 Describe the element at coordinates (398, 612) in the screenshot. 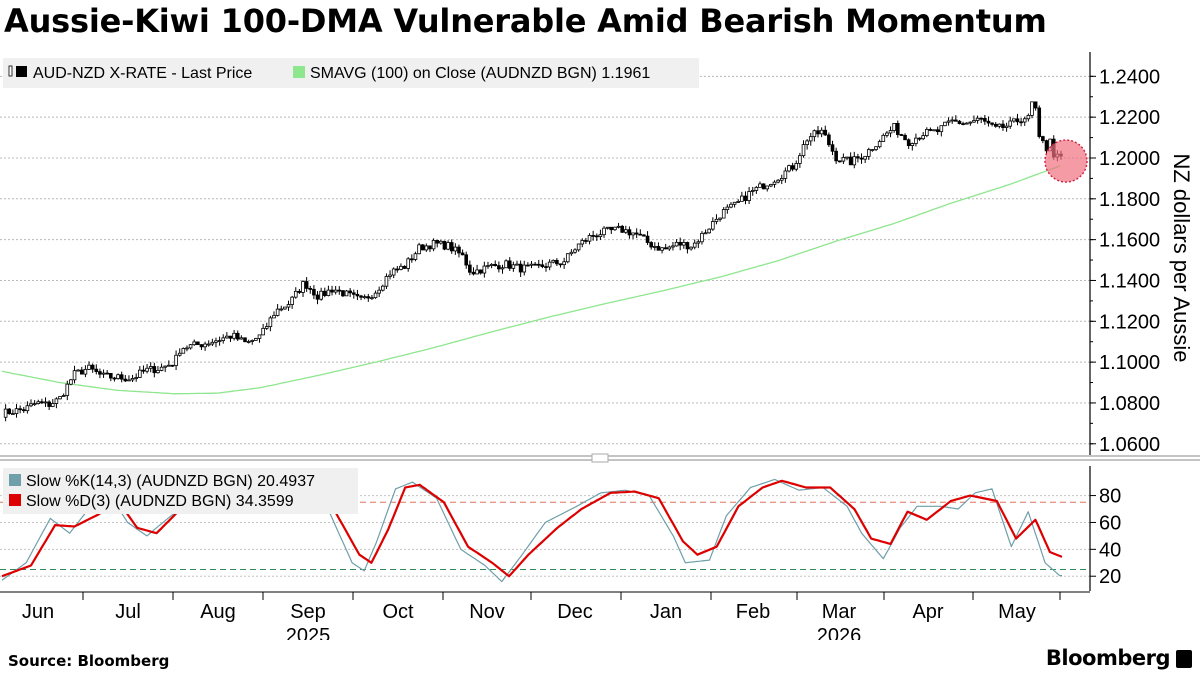

I see `x-month-label: Oct` at that location.